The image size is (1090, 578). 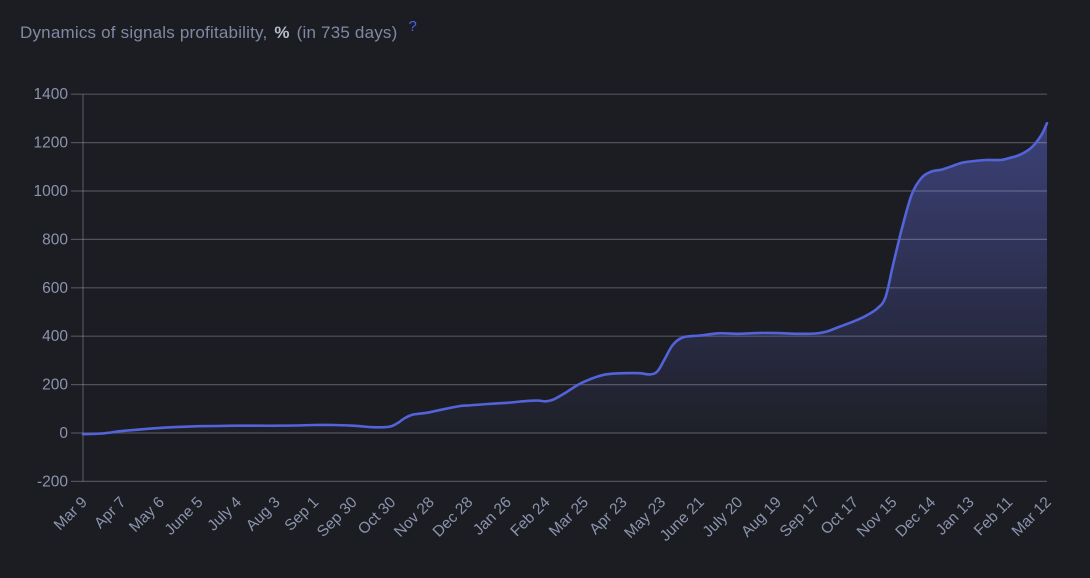 What do you see at coordinates (263, 514) in the screenshot?
I see `x-axis-label: Aug 3` at bounding box center [263, 514].